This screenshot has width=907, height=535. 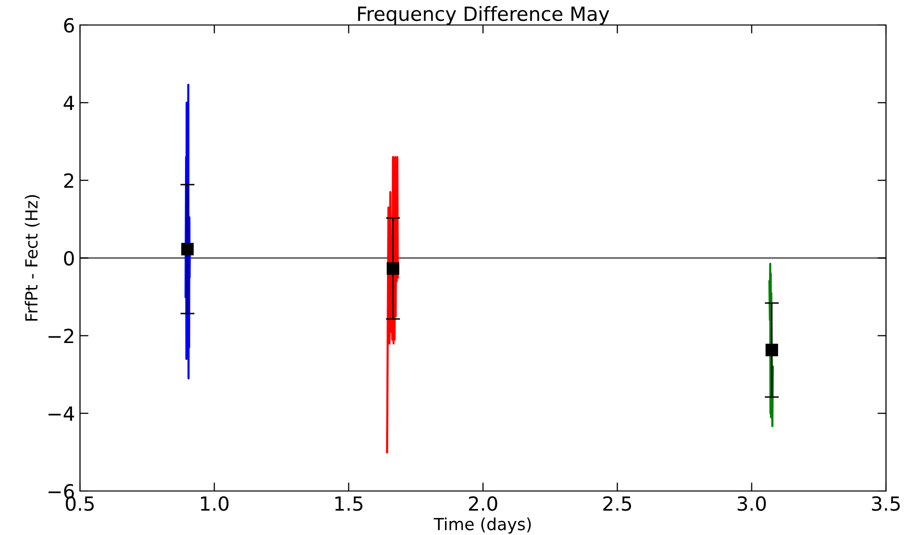 What do you see at coordinates (886, 503) in the screenshot?
I see `x-tick-label: 3.5` at bounding box center [886, 503].